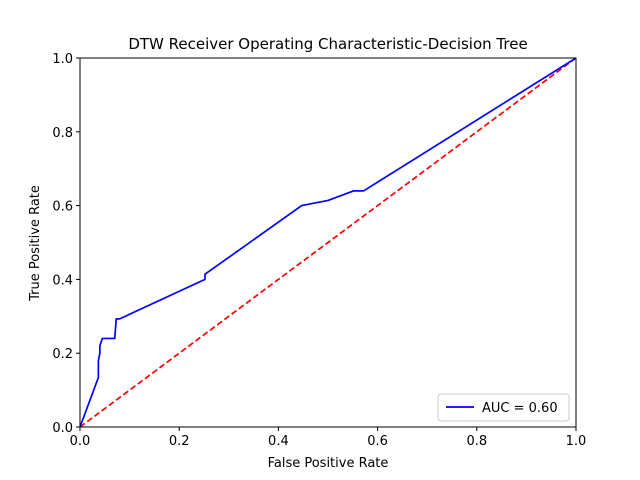 The width and height of the screenshot is (640, 480). Describe the element at coordinates (62, 280) in the screenshot. I see `y-tick-label: 0.4` at that location.